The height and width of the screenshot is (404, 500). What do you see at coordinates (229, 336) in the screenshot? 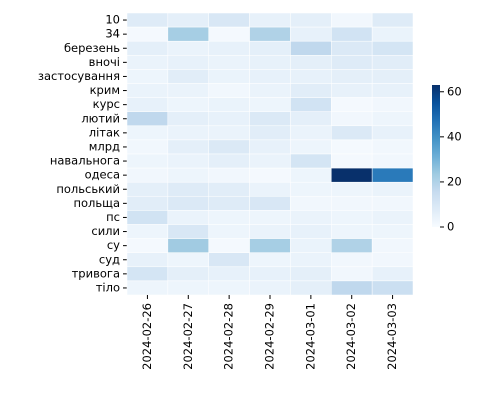
I see `x-tick-label: 2024-02-28` at bounding box center [229, 336].